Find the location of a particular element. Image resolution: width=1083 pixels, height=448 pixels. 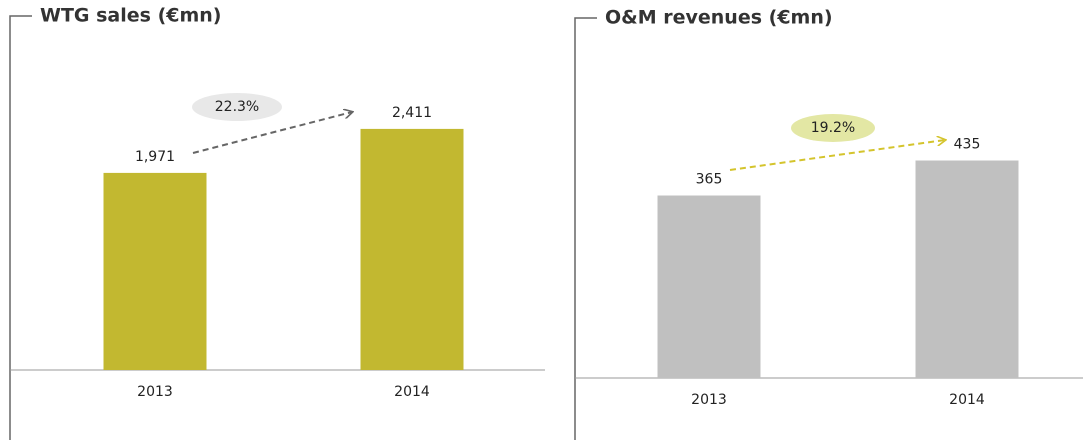

value-label: 1,971 is located at coordinates (155, 157).